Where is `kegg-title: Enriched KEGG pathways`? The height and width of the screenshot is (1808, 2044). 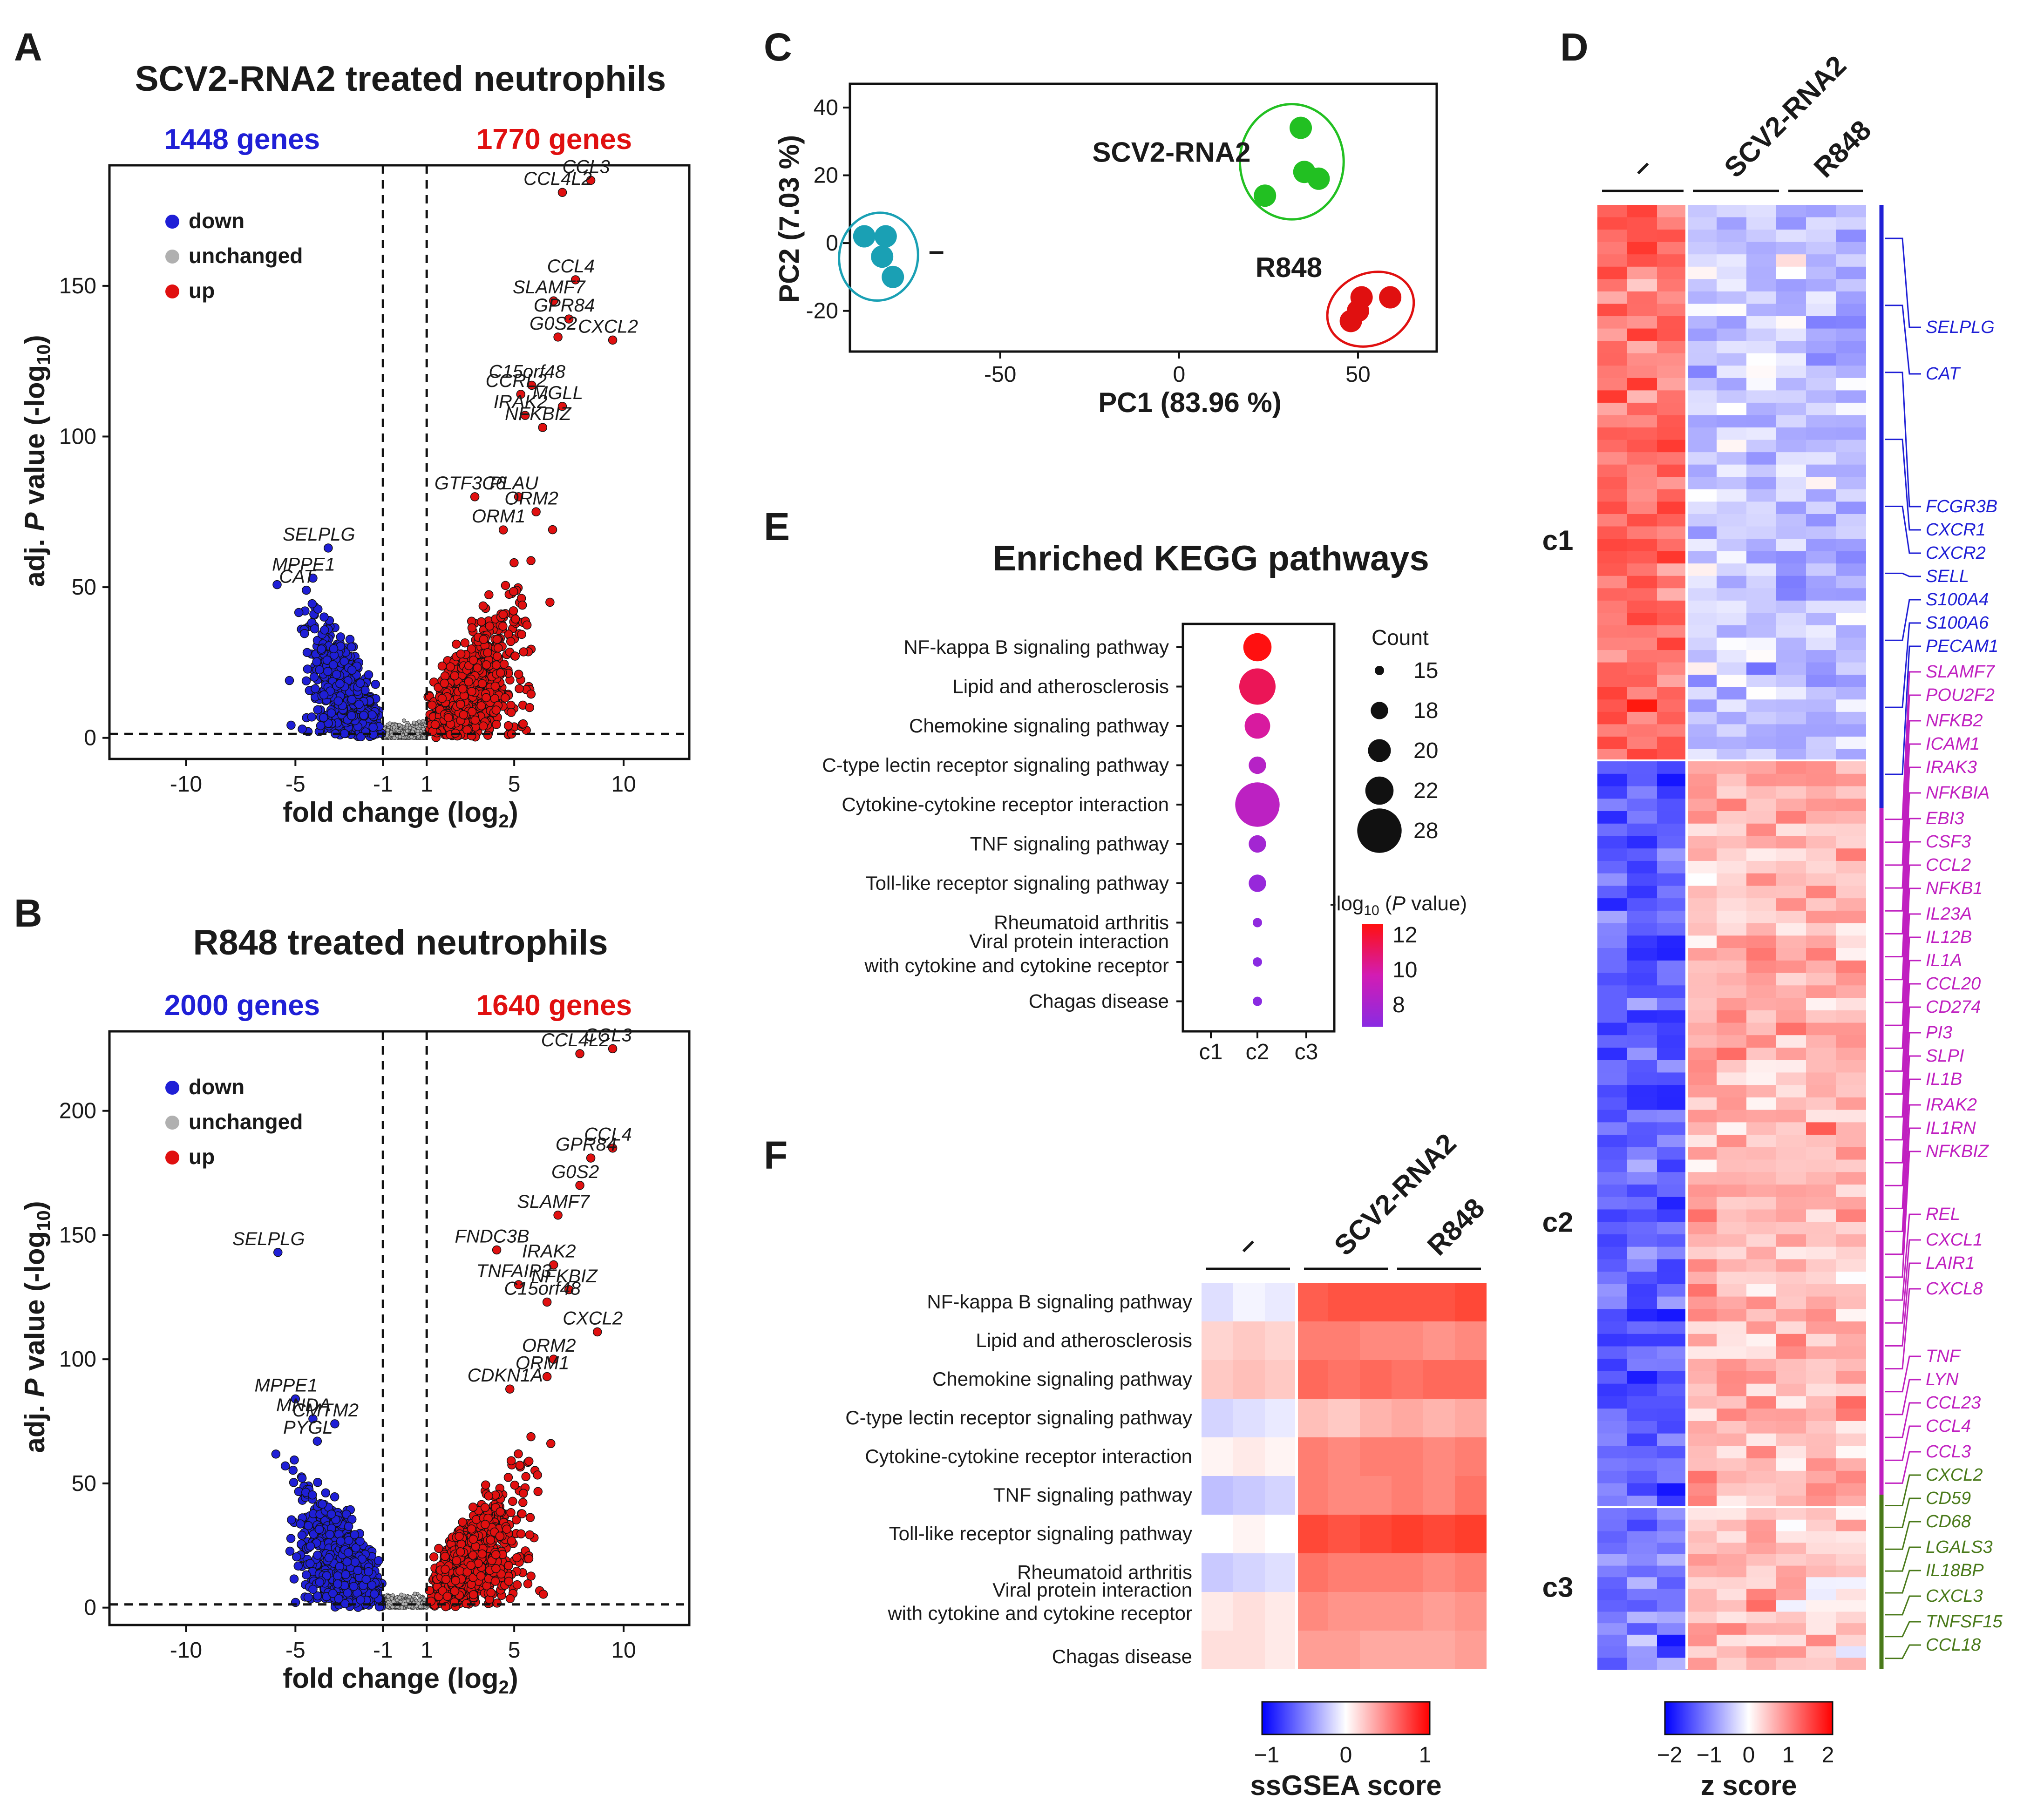
kegg-title: Enriched KEGG pathways is located at coordinates (1210, 558).